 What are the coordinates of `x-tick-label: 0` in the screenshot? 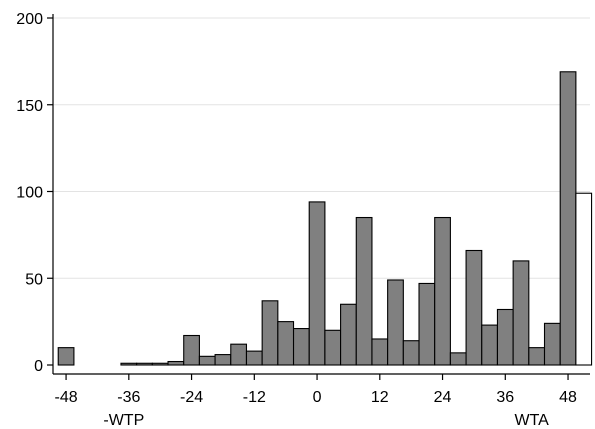 It's located at (317, 397).